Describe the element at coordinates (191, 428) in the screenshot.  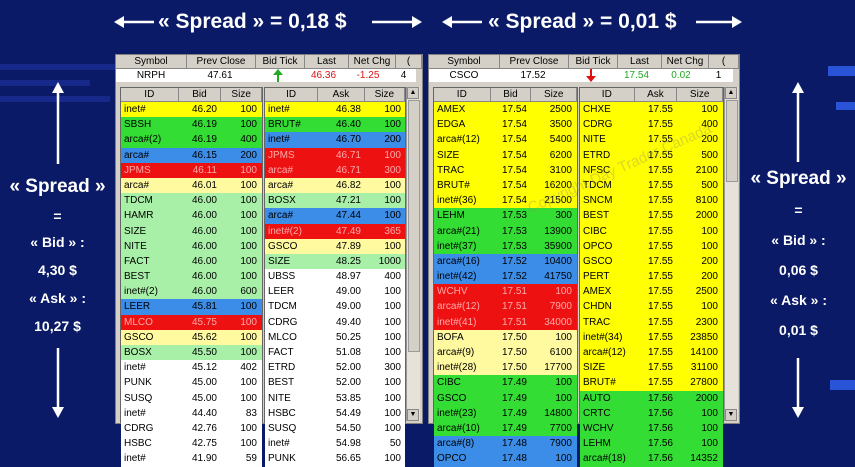
I see `table-row: CDRG 42.76 100` at that location.